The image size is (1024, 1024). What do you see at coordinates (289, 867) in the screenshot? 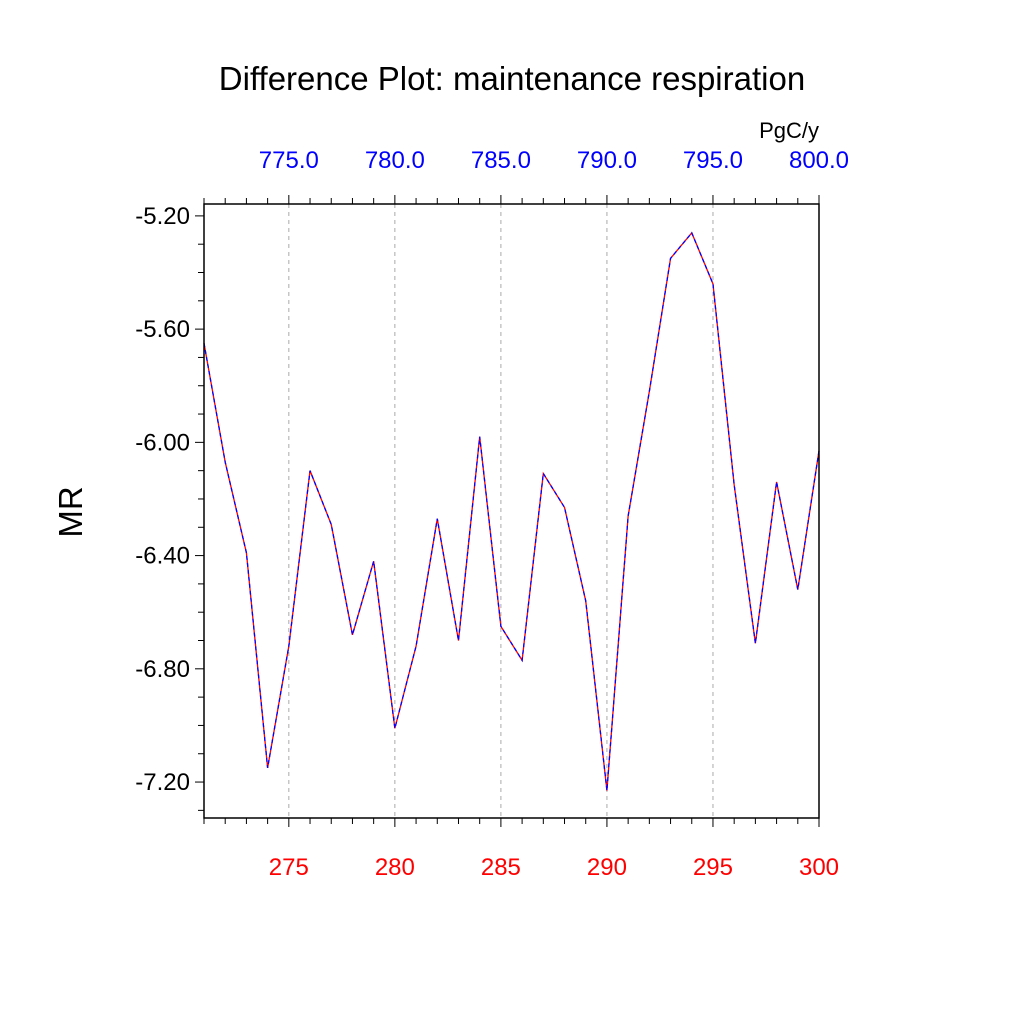
I see `x-tick-label: 275` at bounding box center [289, 867].